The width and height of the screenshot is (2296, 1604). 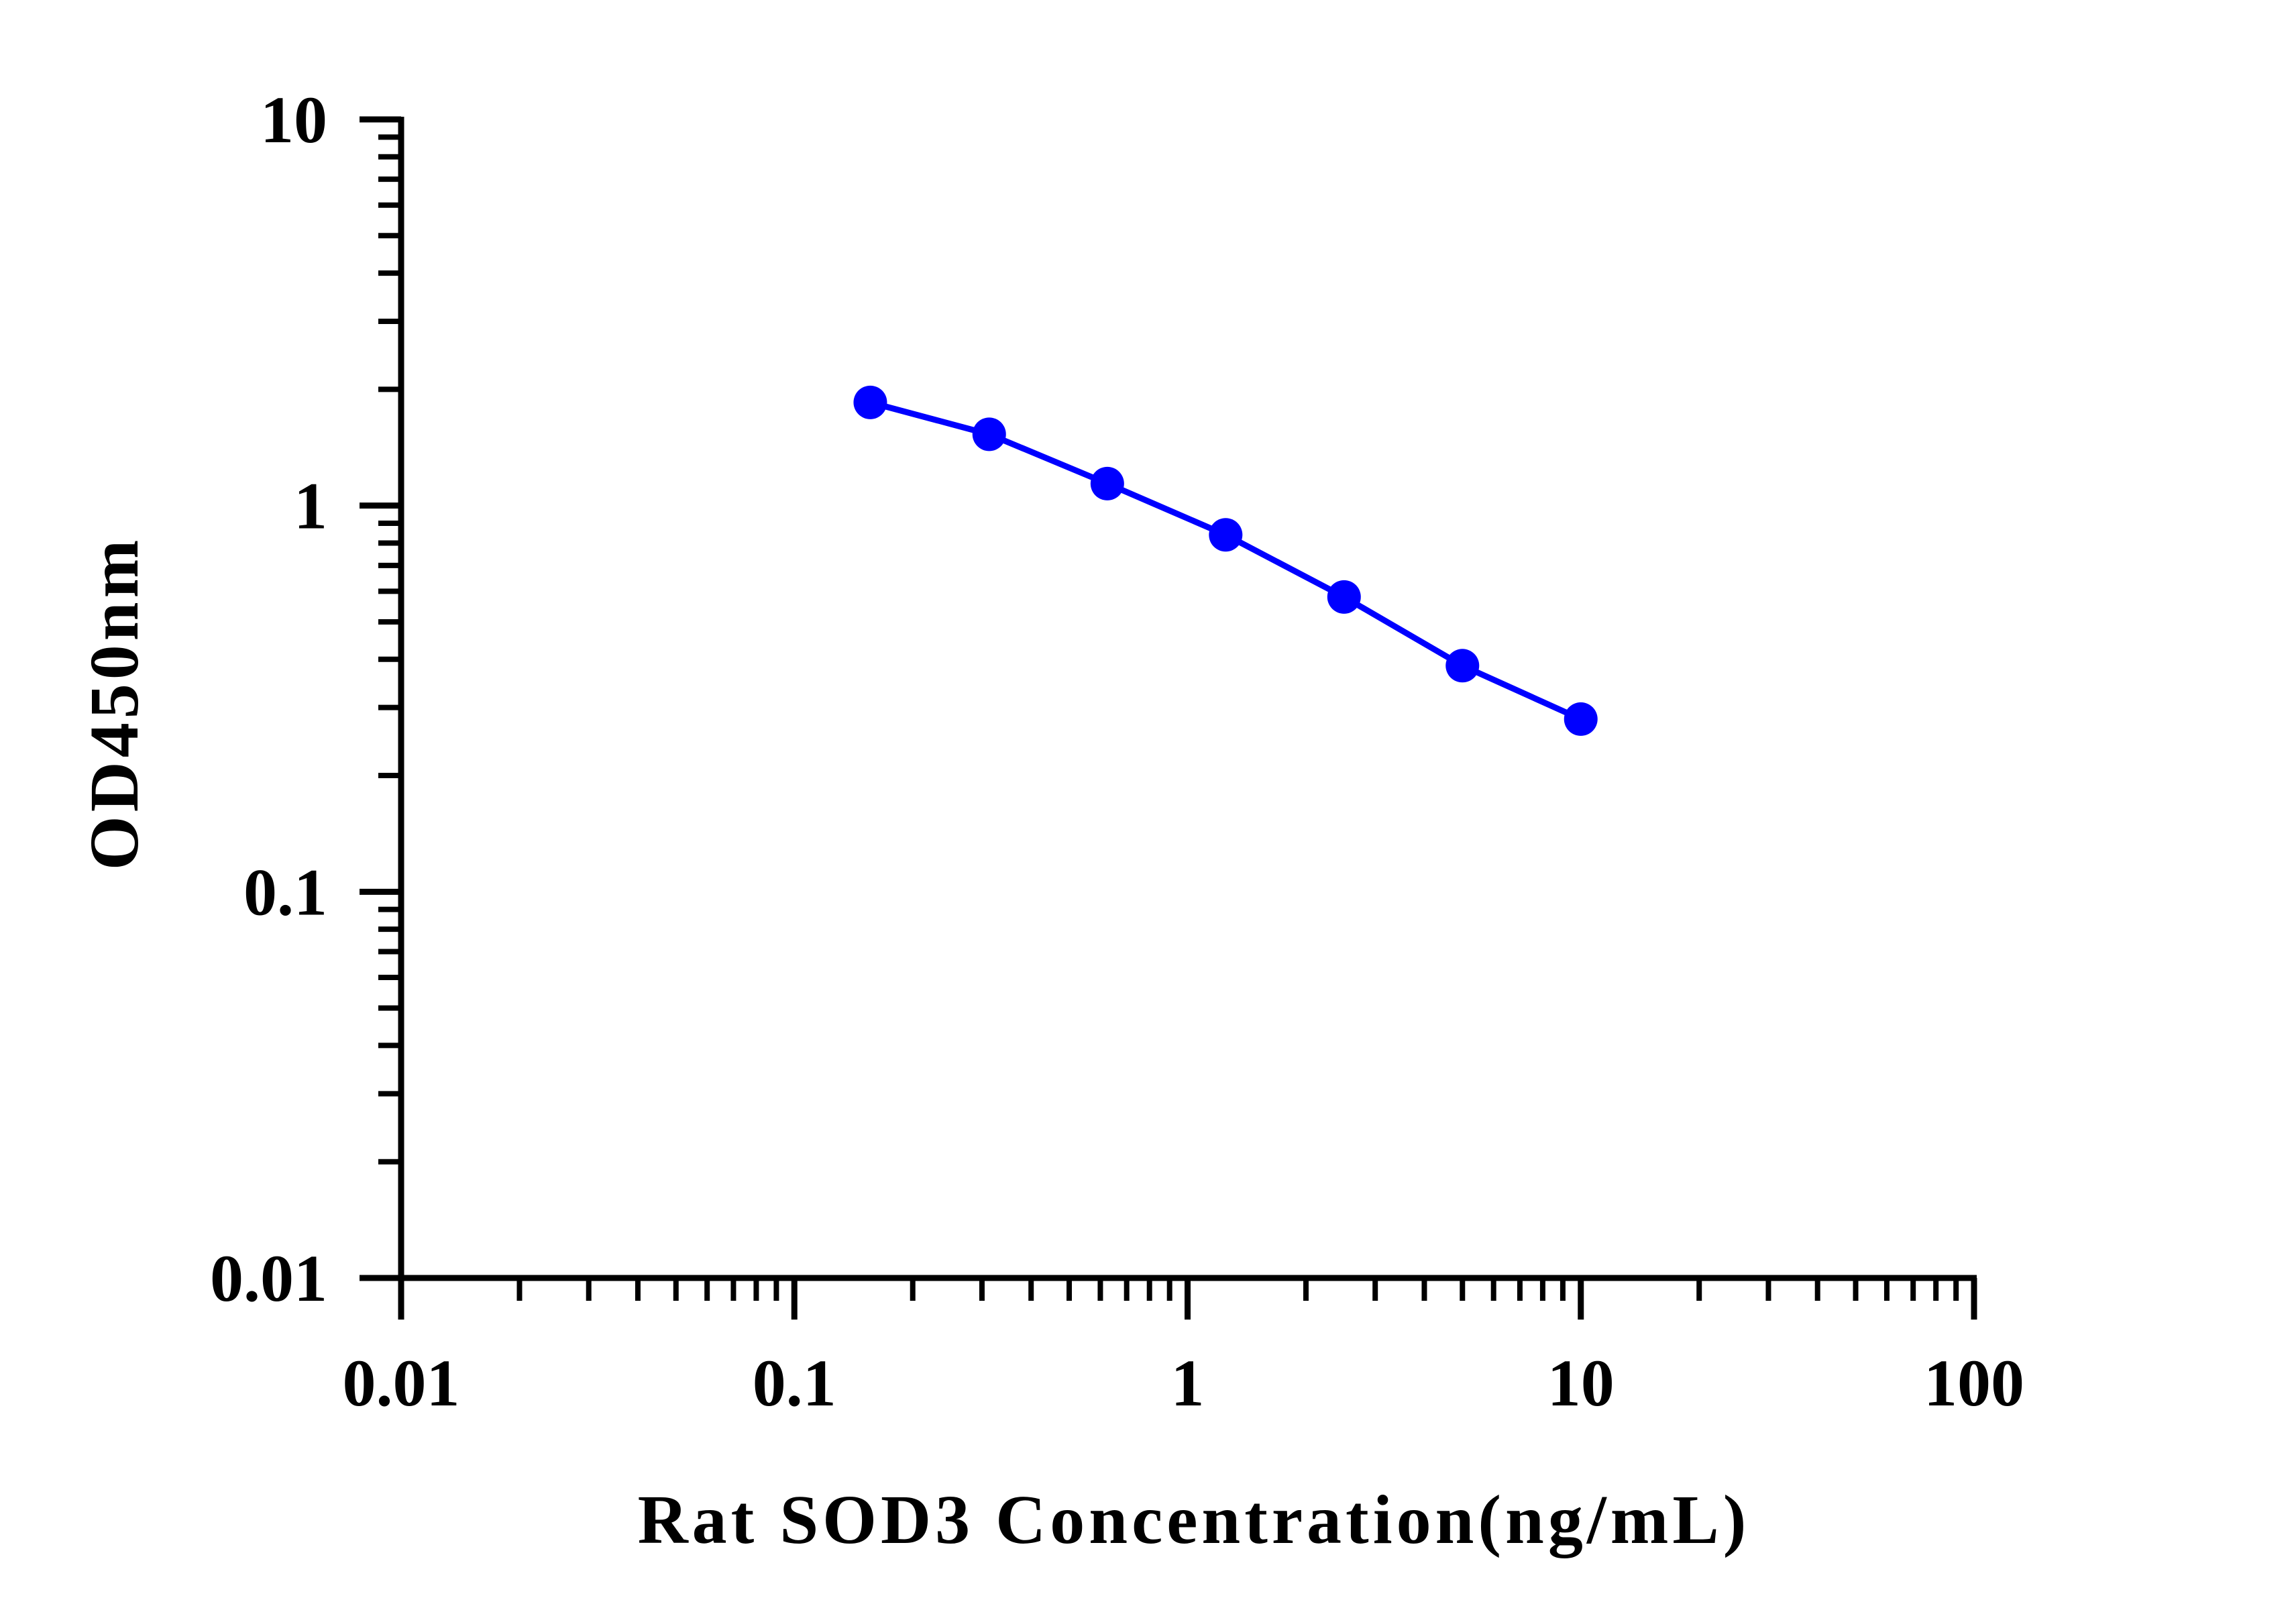 I want to click on y-tick-label: 0.1, so click(x=285, y=892).